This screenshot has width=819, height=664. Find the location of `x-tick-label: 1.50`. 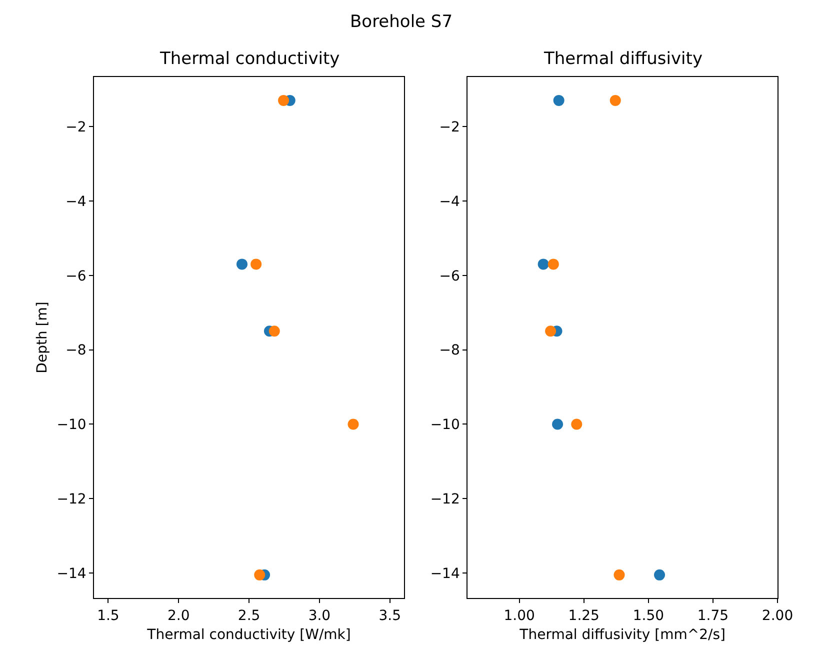

x-tick-label: 1.50 is located at coordinates (648, 616).